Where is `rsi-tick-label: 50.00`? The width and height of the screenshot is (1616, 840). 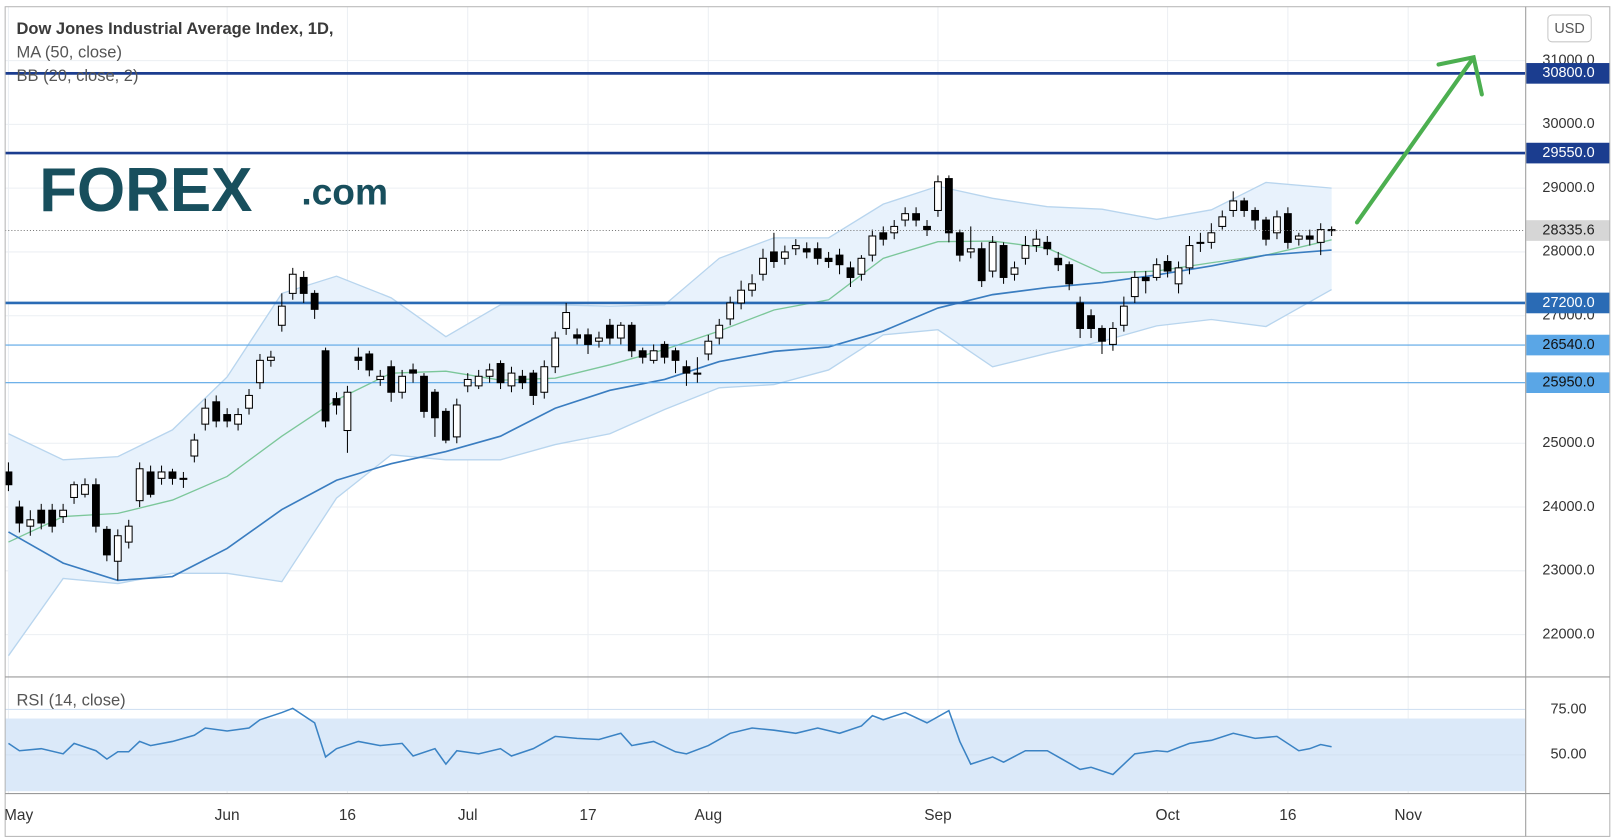 rsi-tick-label: 50.00 is located at coordinates (1568, 755).